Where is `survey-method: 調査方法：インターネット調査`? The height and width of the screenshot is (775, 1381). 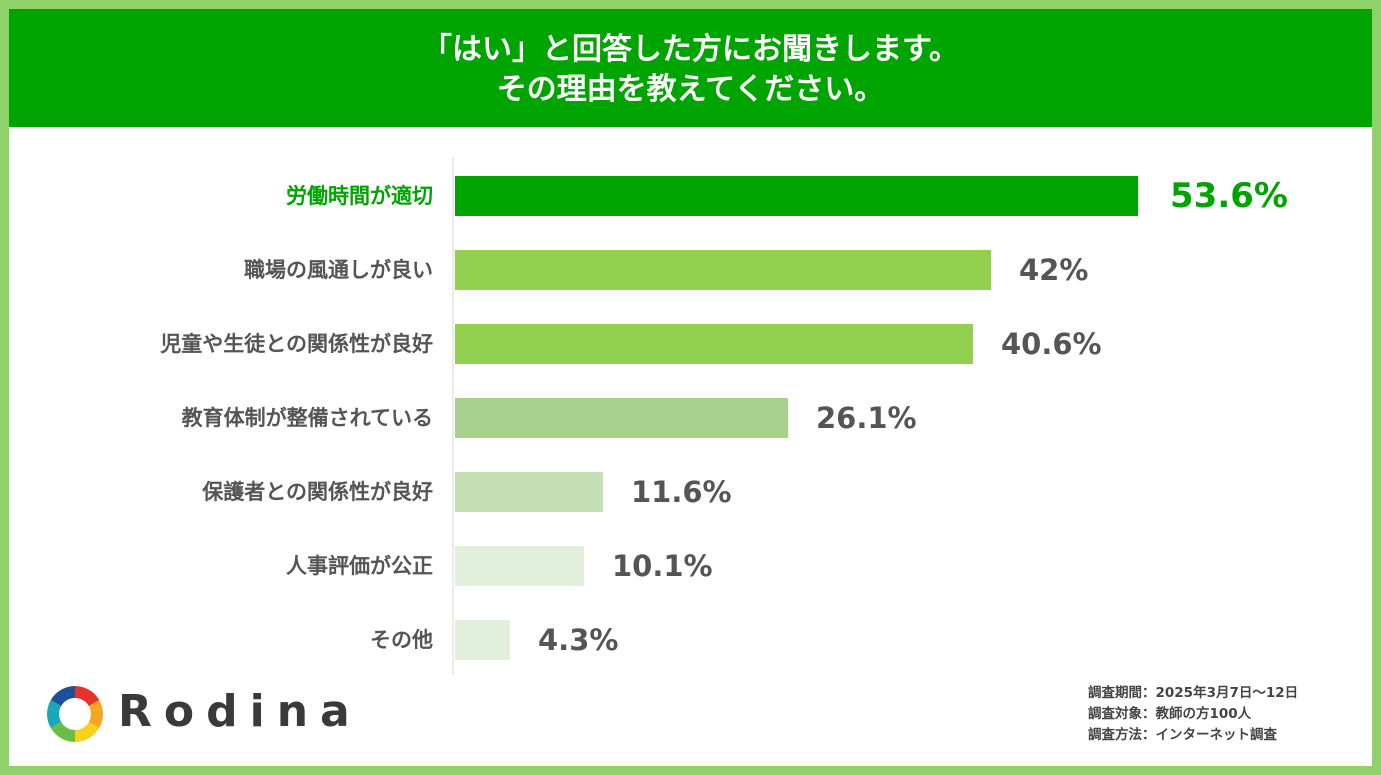
survey-method: 調査方法：インターネット調査 is located at coordinates (1182, 735).